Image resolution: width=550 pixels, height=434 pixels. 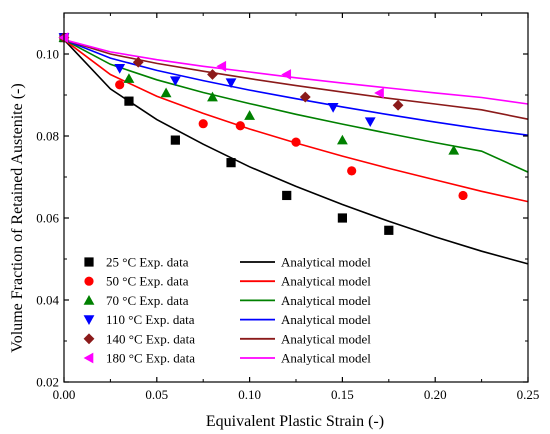 I want to click on legend-label-110-c-exp-data: 110 °C Exp. data, so click(x=150, y=319).